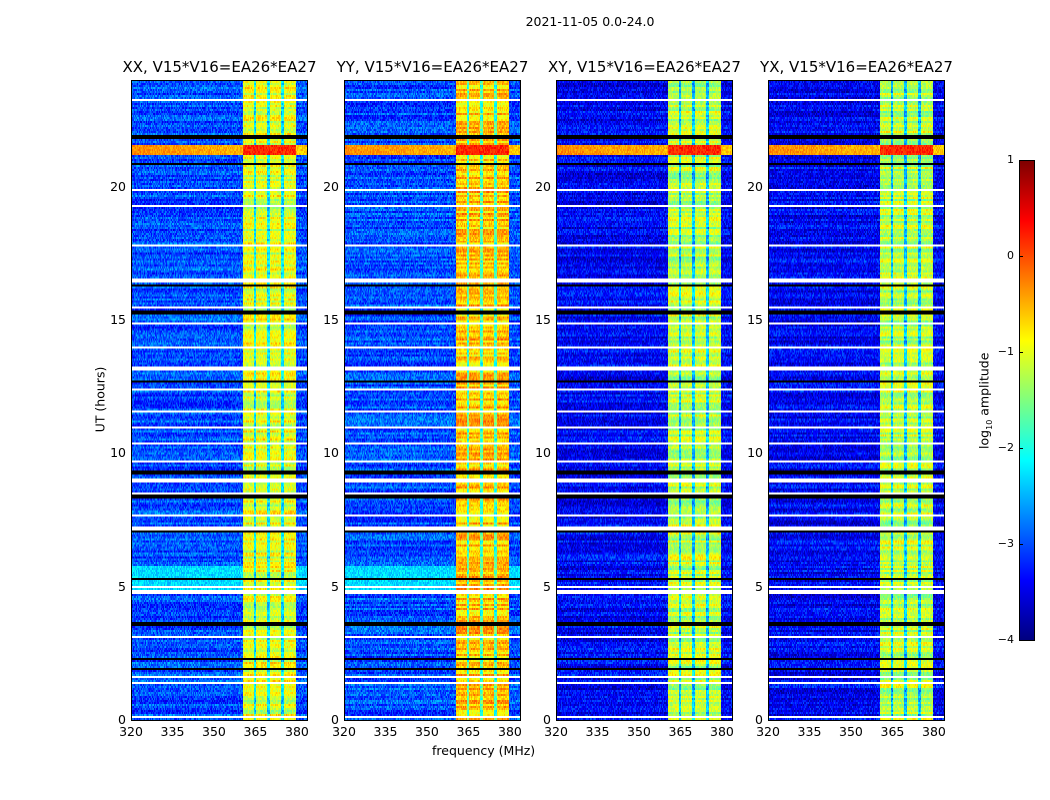 This screenshot has width=1050, height=800. What do you see at coordinates (1005, 543) in the screenshot?
I see `colorbar-tick-label: −3` at bounding box center [1005, 543].